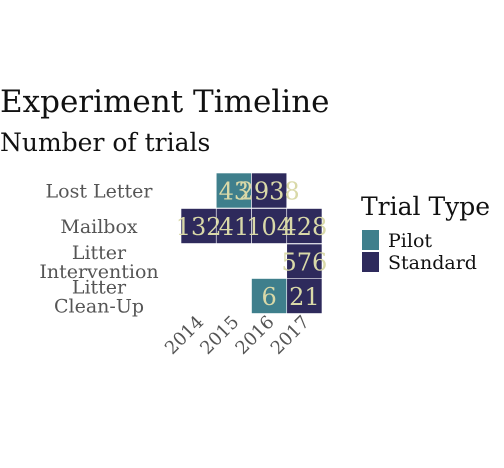 The width and height of the screenshot is (504, 468). I want to click on cell-label-lost-letter-2015: 43, so click(234, 192).